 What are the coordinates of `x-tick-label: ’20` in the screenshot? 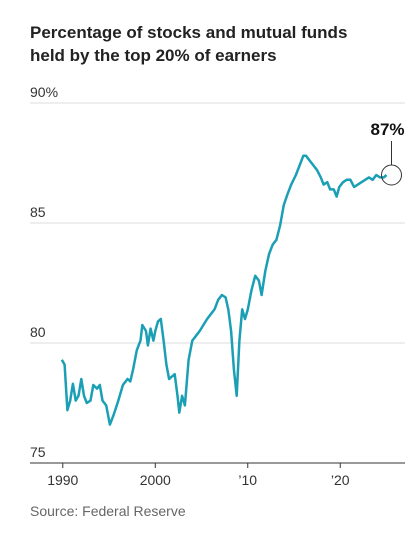 It's located at (340, 480).